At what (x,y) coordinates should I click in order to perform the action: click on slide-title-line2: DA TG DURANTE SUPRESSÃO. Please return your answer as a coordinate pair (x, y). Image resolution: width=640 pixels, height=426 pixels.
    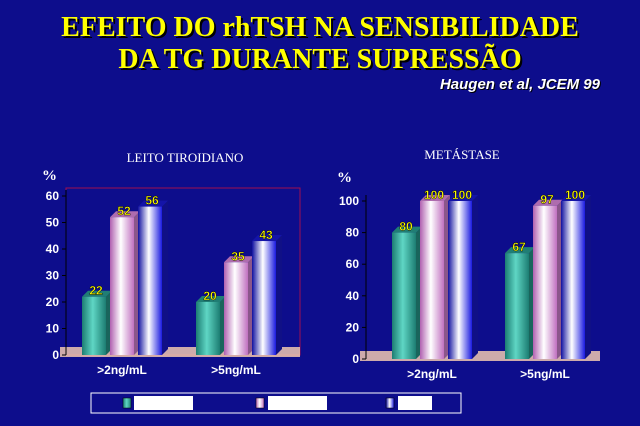
    Looking at the image, I should click on (320, 59).